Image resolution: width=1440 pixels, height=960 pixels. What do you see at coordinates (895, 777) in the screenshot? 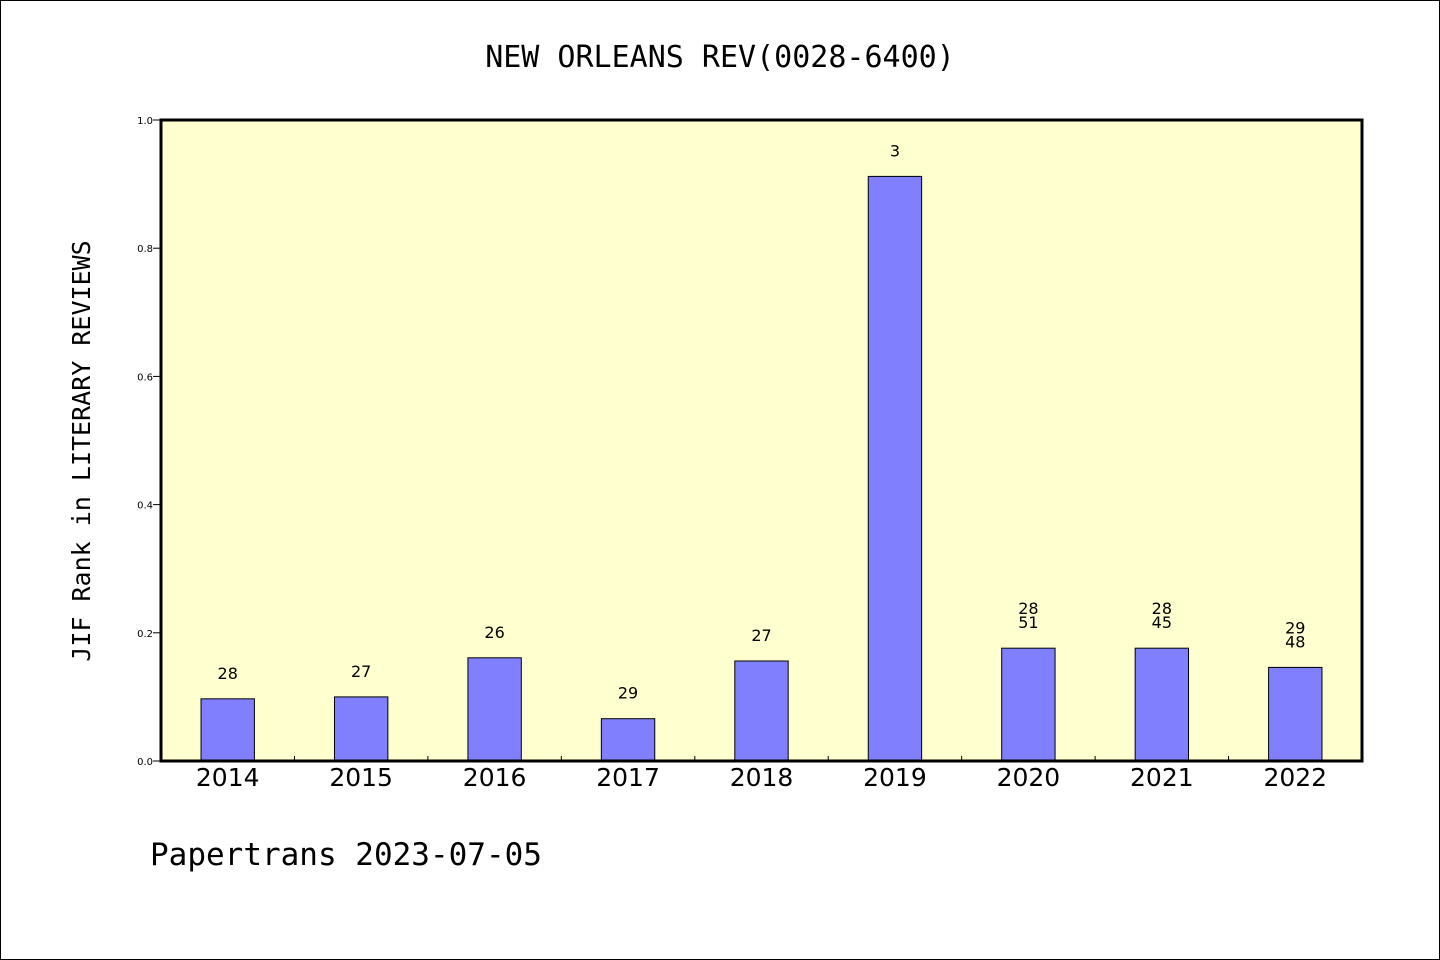
I see `x-tick-label-2019: 2019` at bounding box center [895, 777].